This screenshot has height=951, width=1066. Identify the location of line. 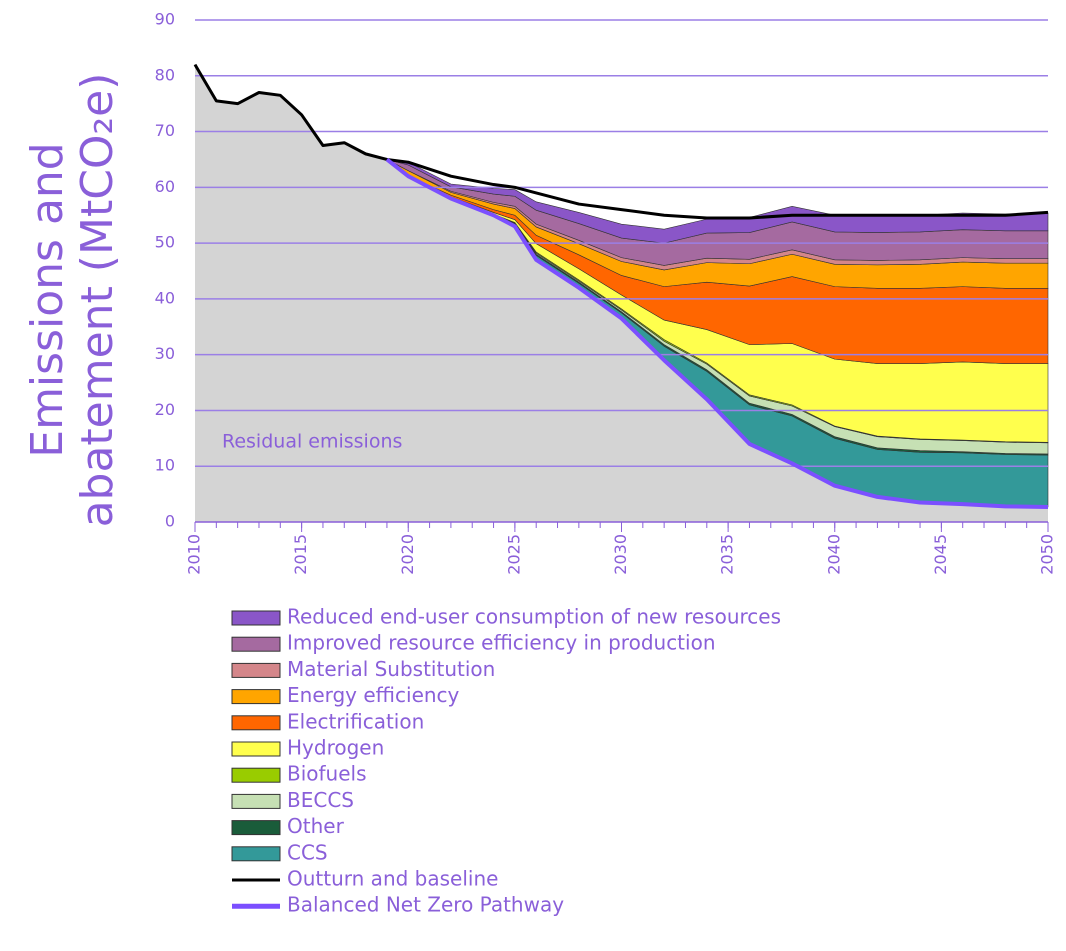
(621, 141).